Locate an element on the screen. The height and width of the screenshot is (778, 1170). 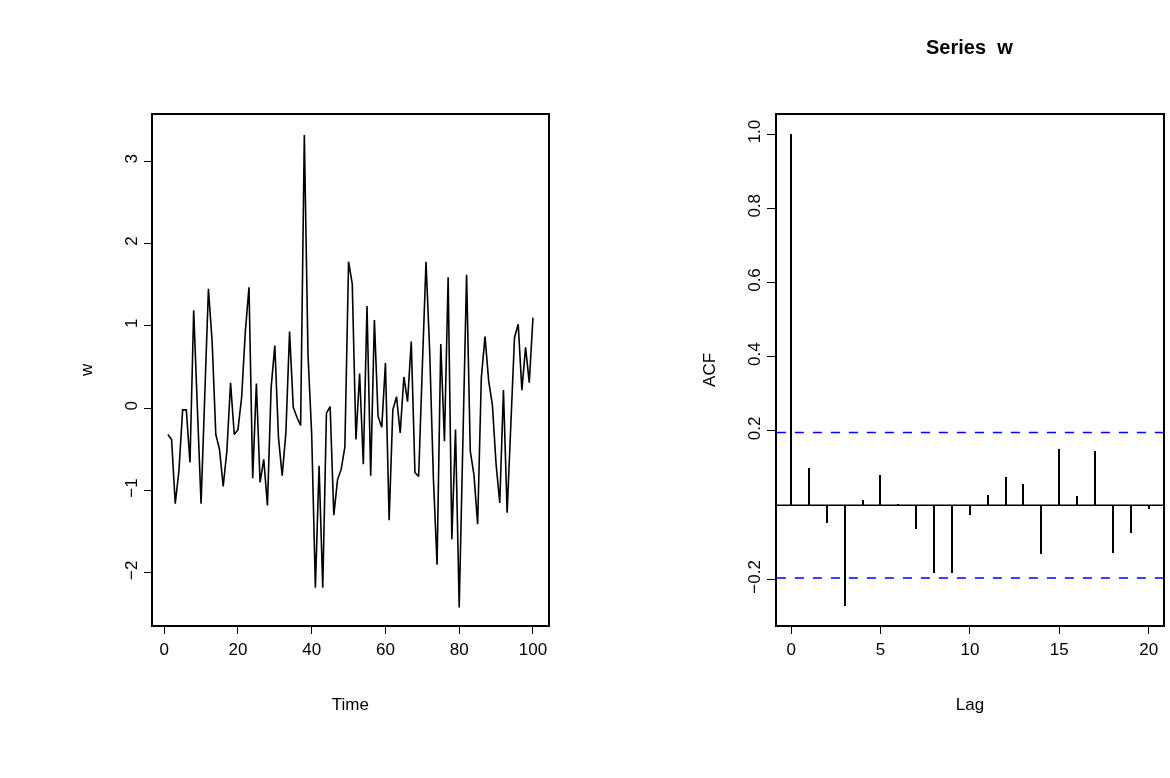
y-tick-label: −1 is located at coordinates (131, 488).